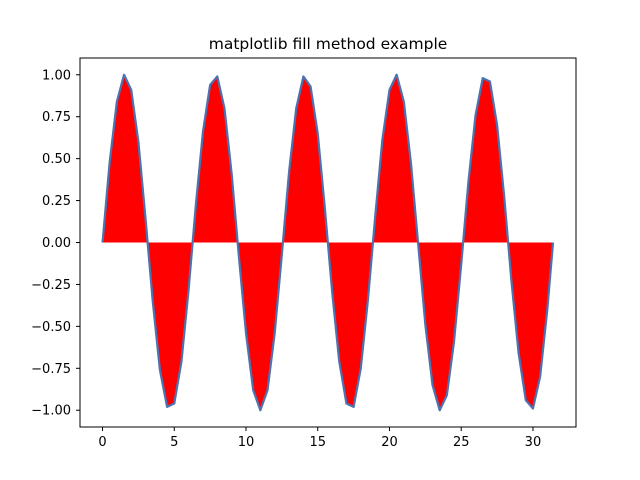  What do you see at coordinates (56, 201) in the screenshot?
I see `y-tick-label: 0.25` at bounding box center [56, 201].